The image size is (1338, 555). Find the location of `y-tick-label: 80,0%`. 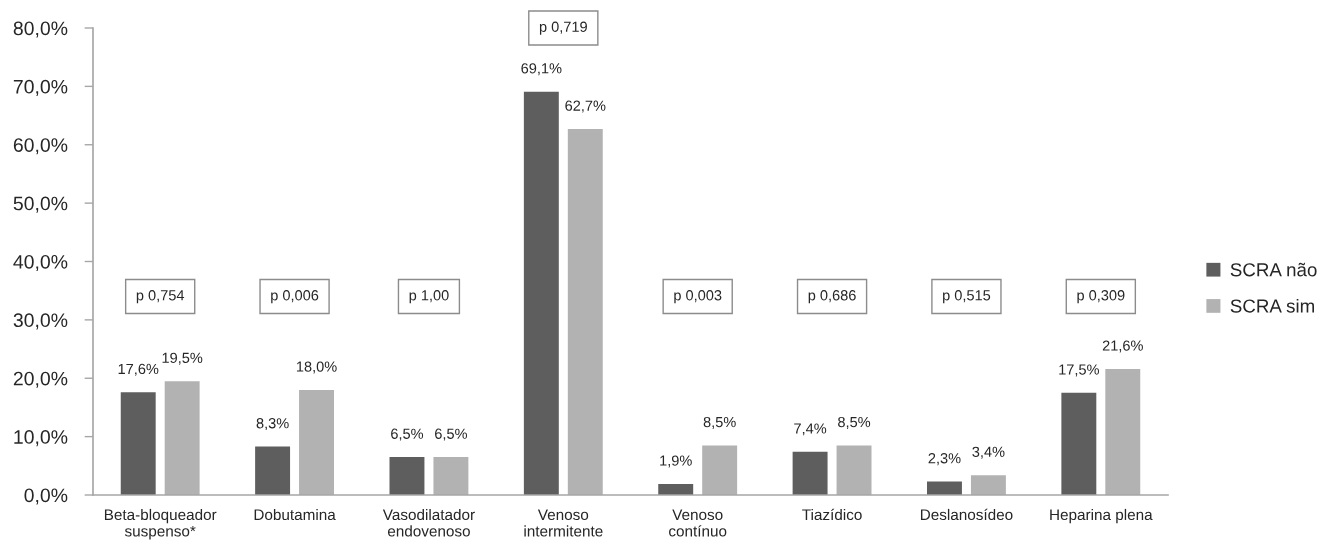

y-tick-label: 80,0% is located at coordinates (40, 29).